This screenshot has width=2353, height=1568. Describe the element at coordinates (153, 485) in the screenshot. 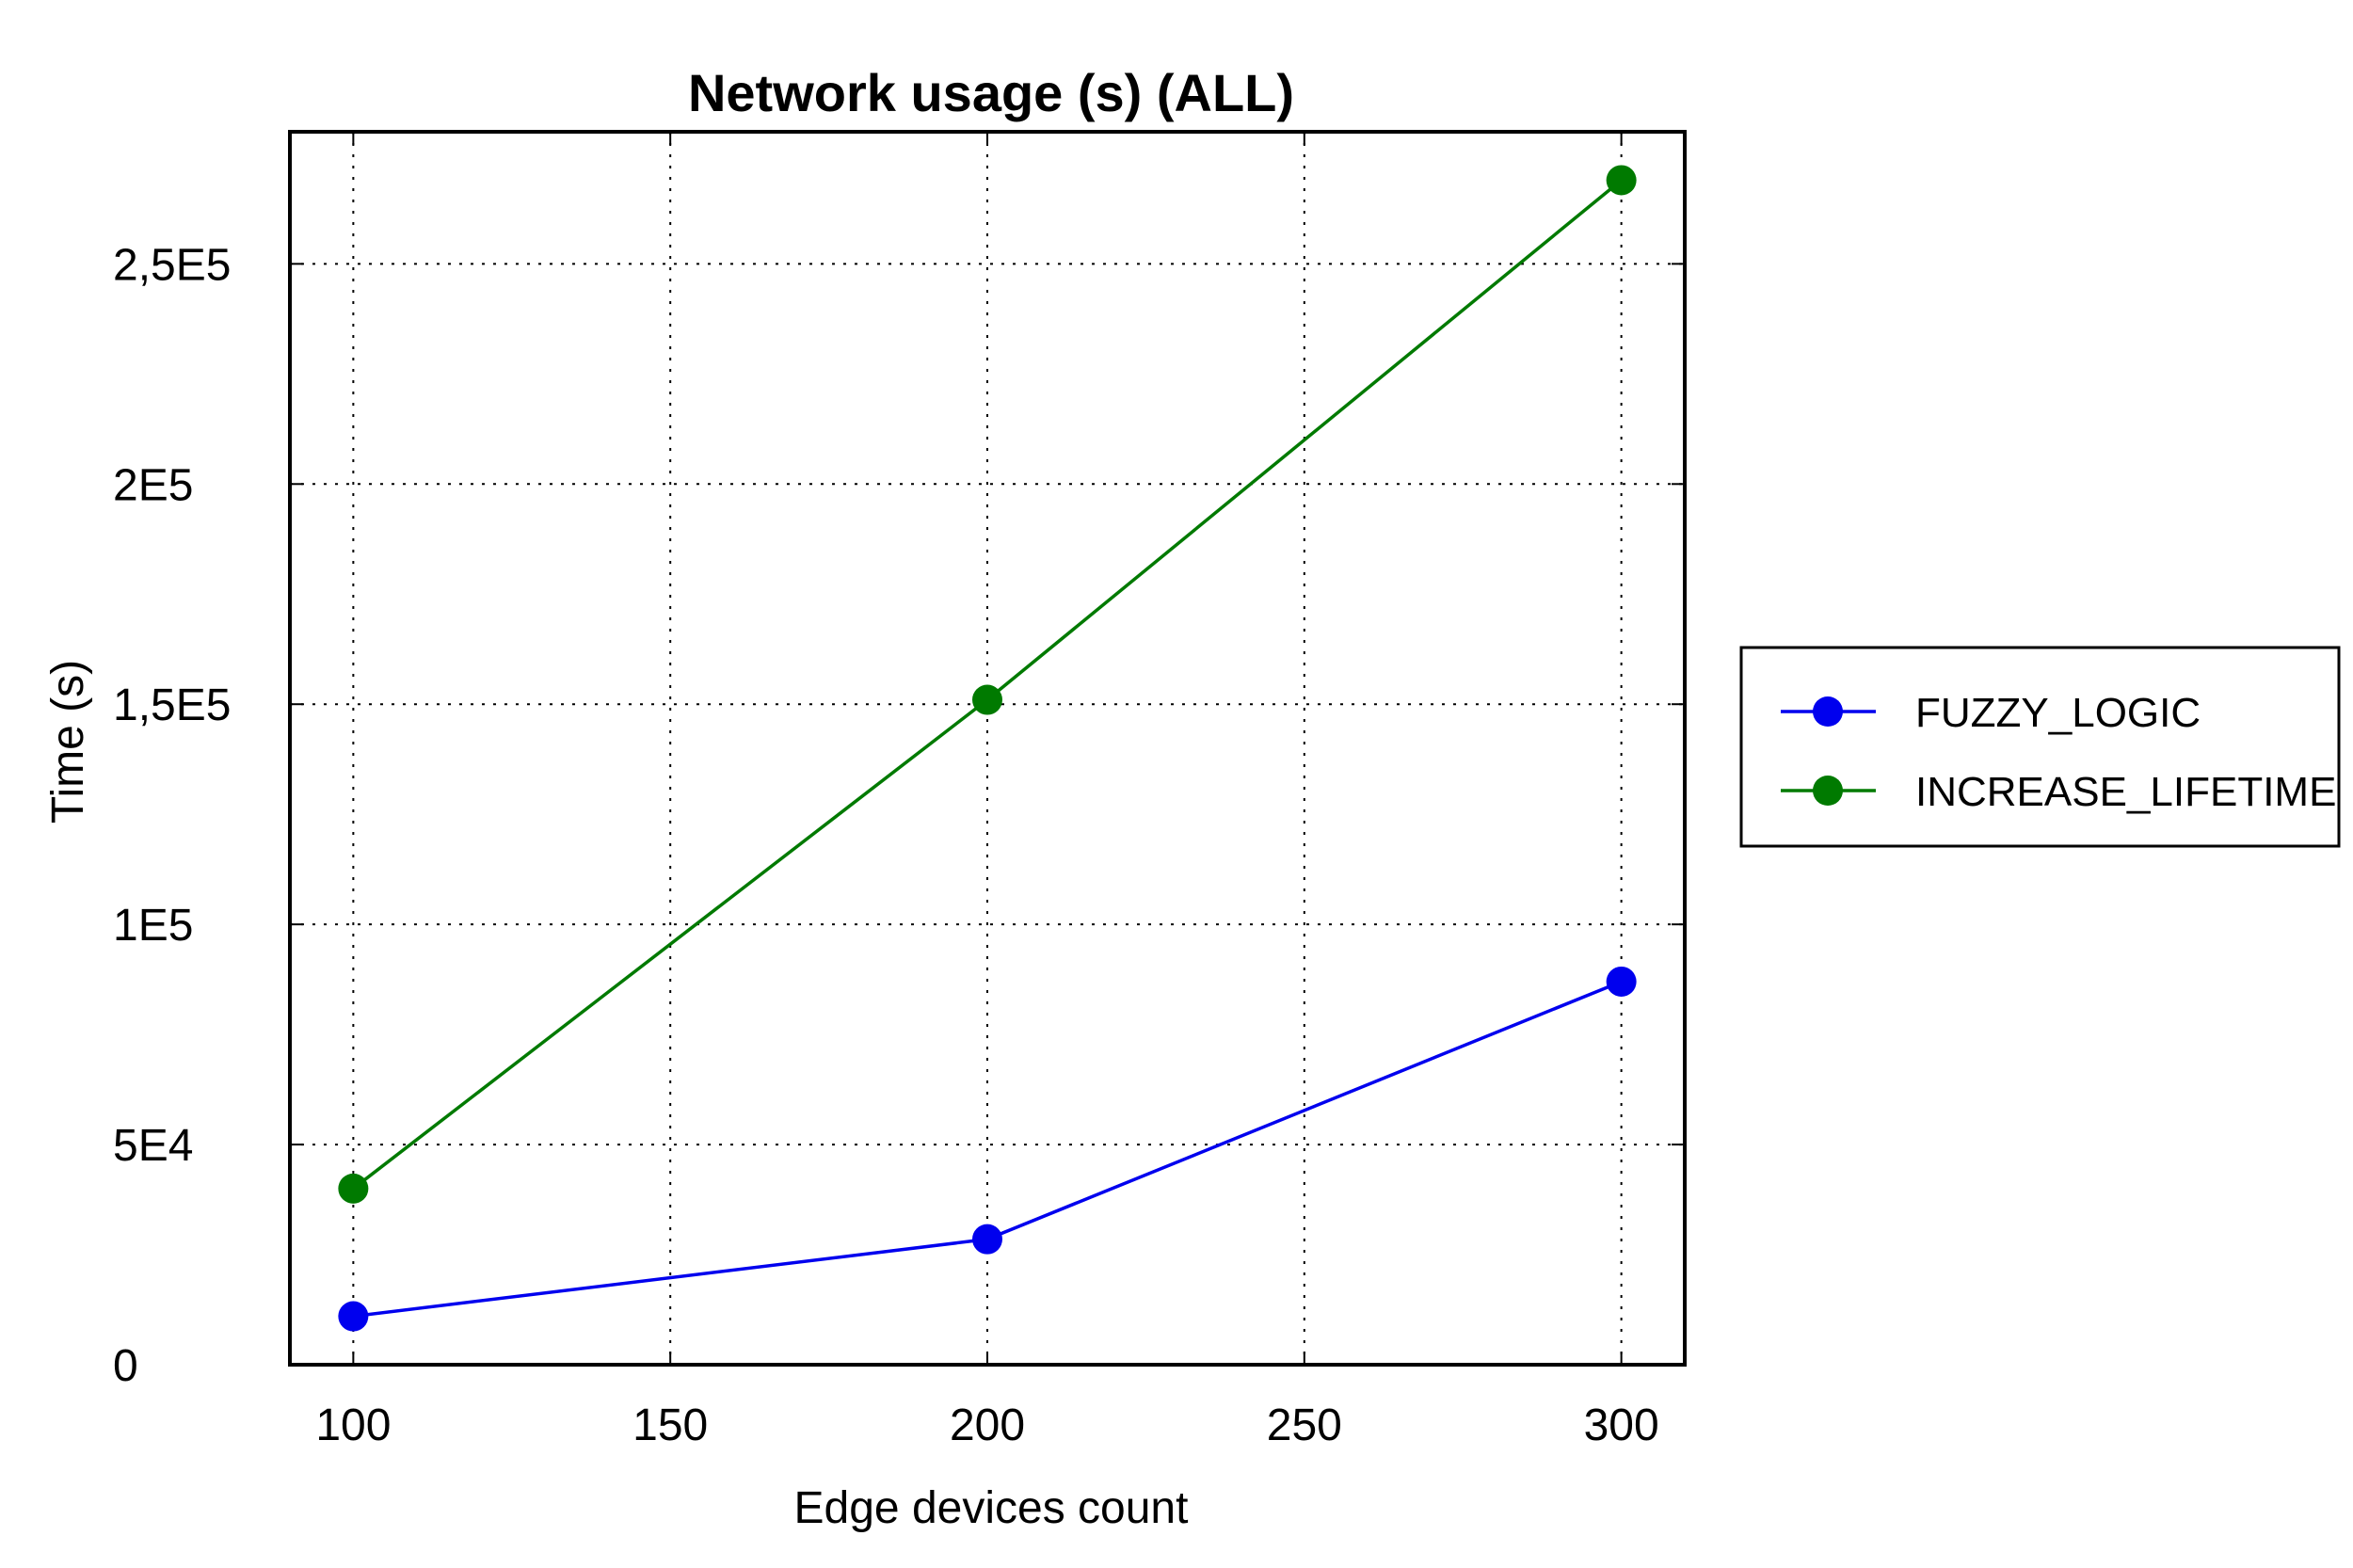

I see `y-tick-label: 2E5` at that location.